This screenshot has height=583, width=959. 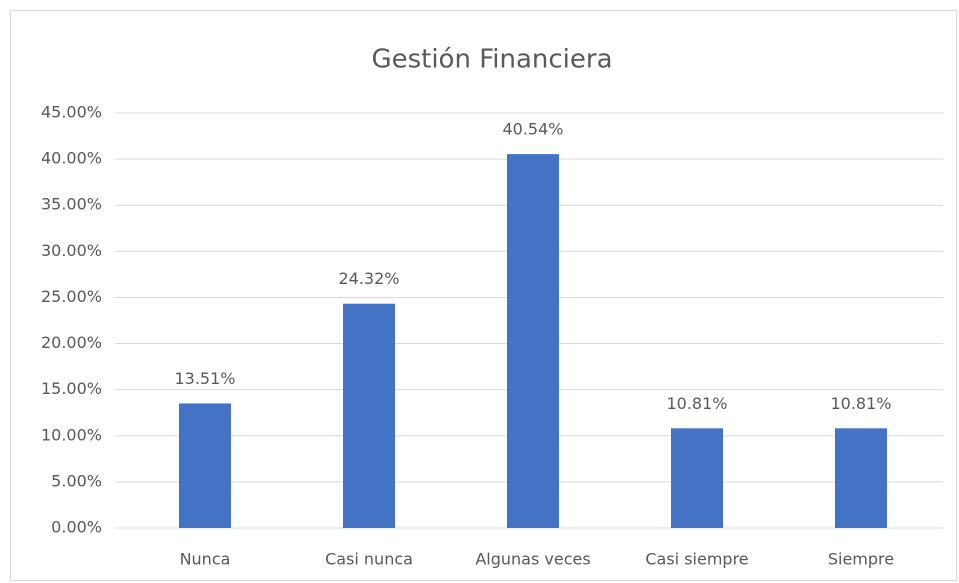 I want to click on data-label: 40.54%, so click(x=532, y=129).